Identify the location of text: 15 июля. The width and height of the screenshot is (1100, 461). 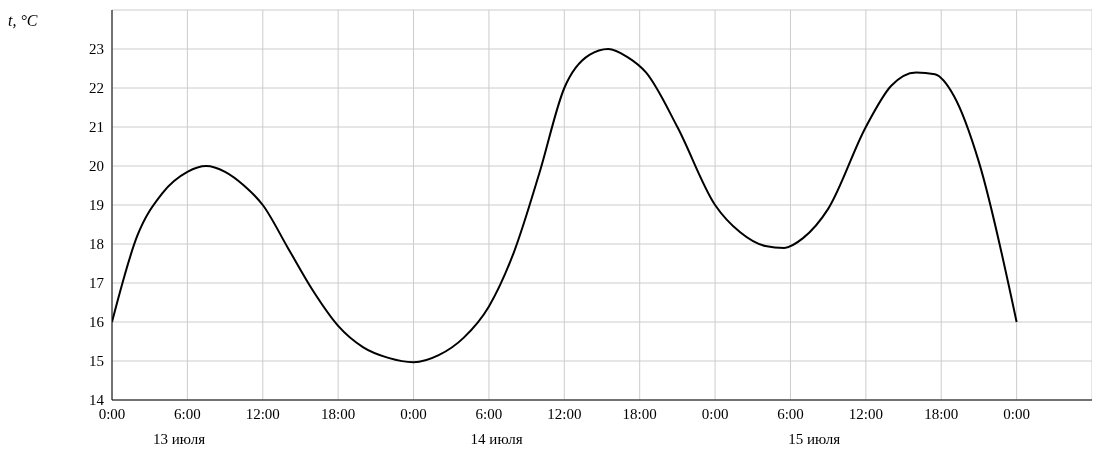
(814, 439).